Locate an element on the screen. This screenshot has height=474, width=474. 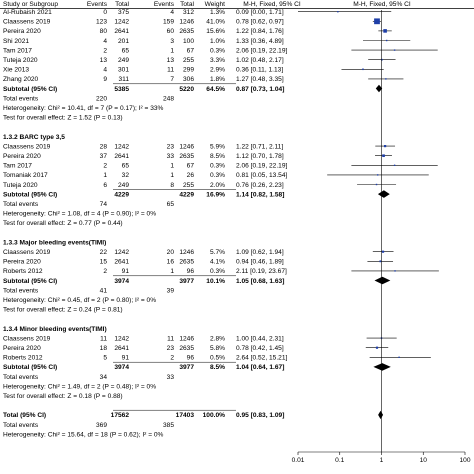
cell-weight: 5.9% is located at coordinates (217, 146).